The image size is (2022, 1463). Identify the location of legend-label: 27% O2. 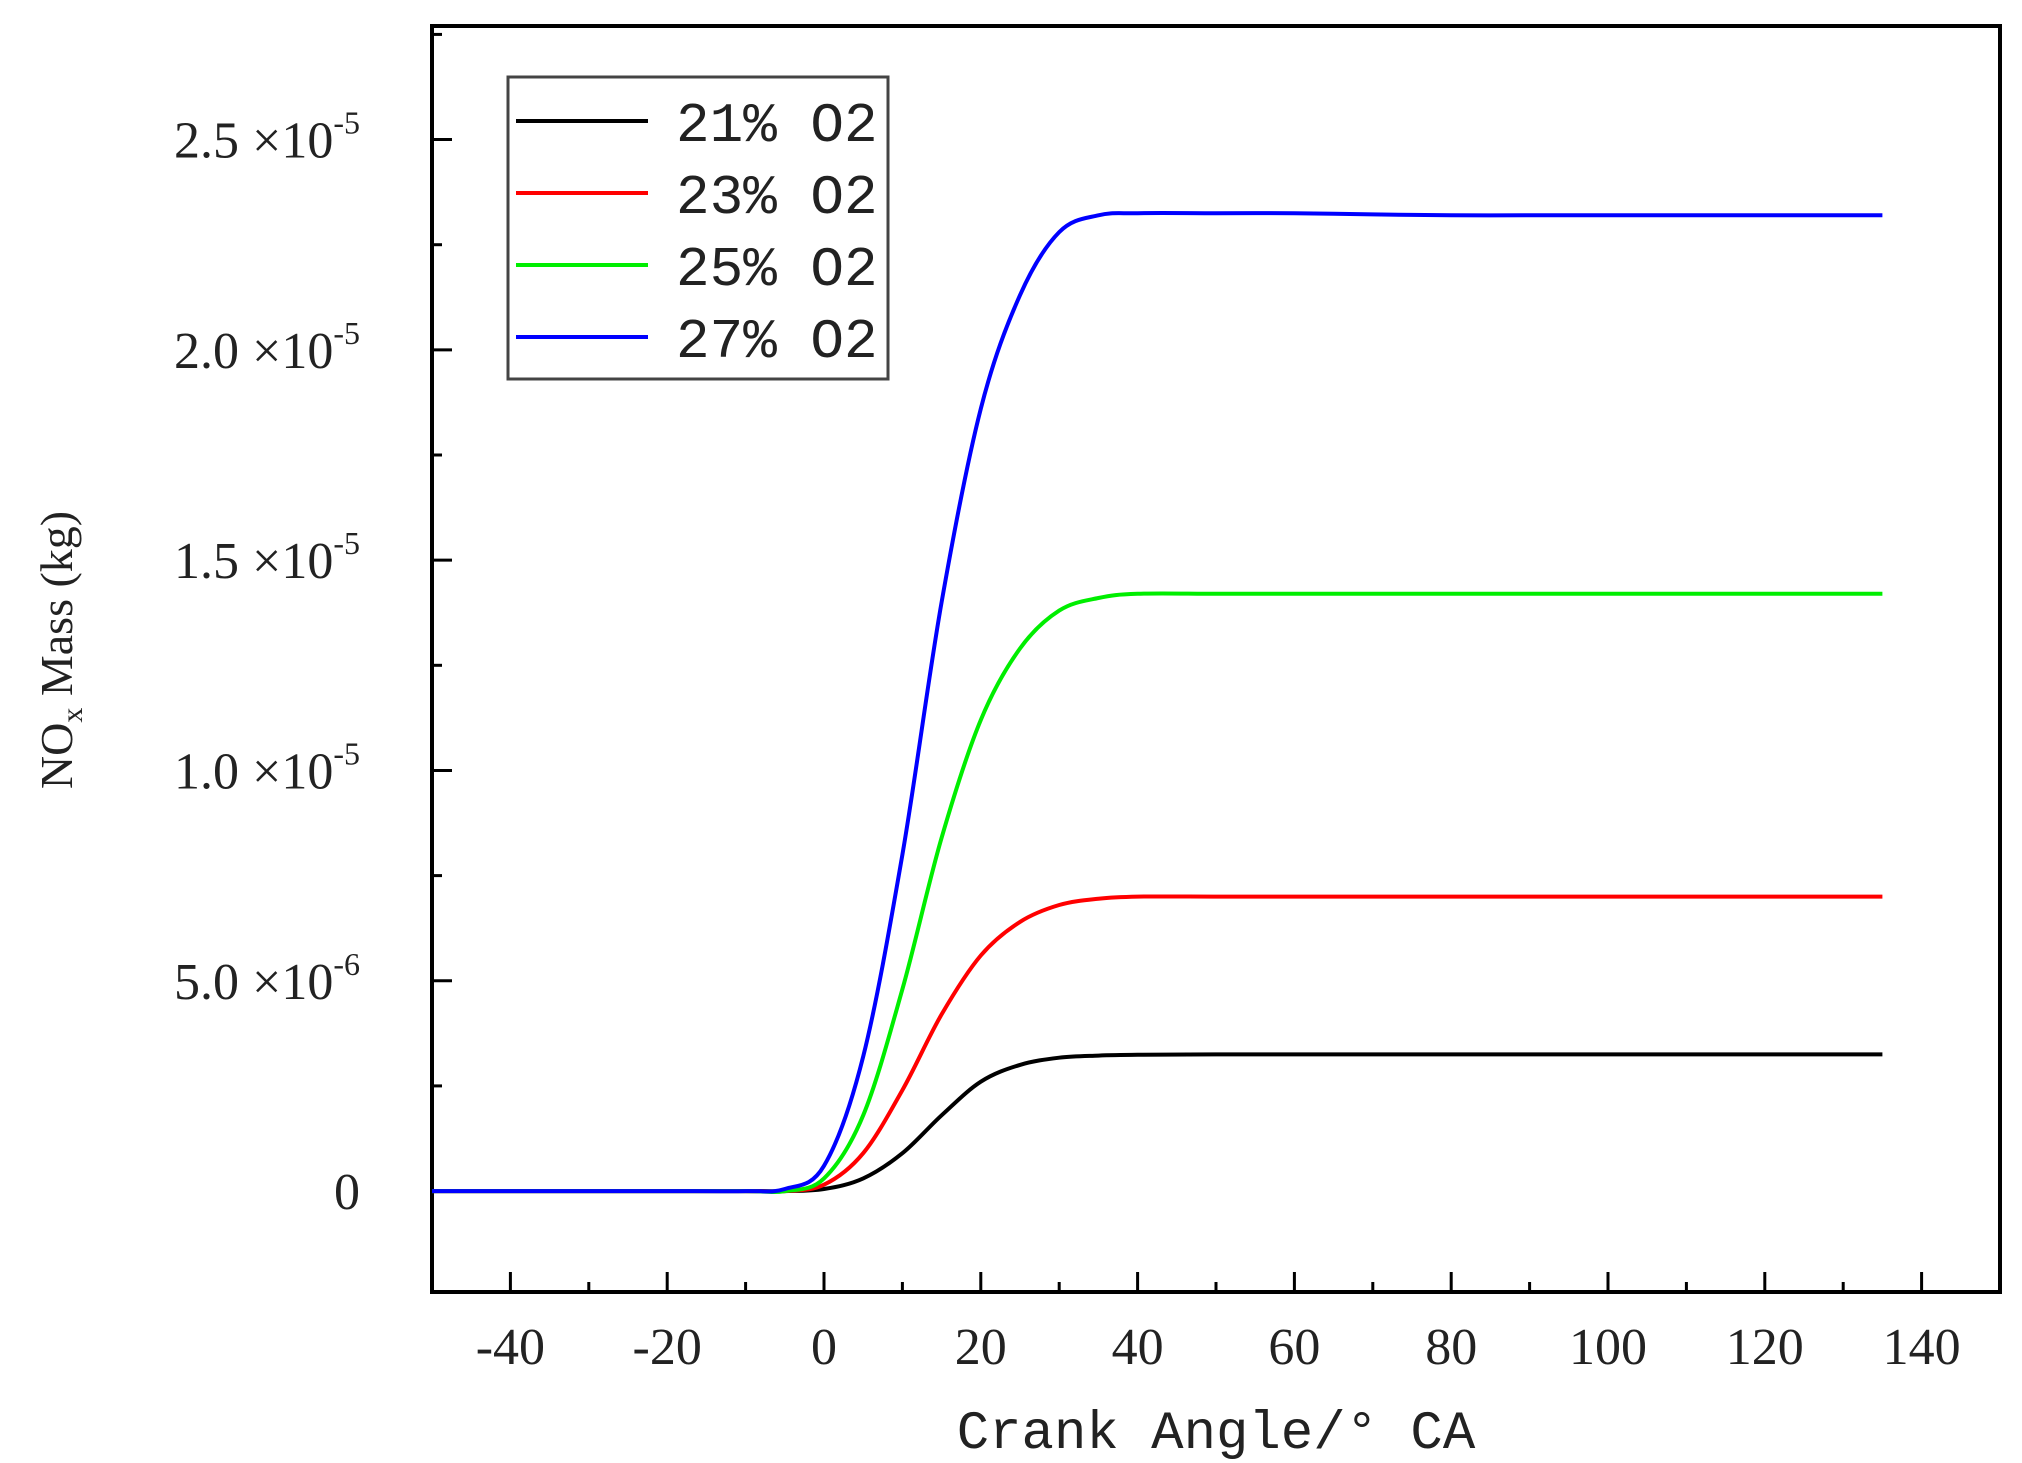
(777, 342).